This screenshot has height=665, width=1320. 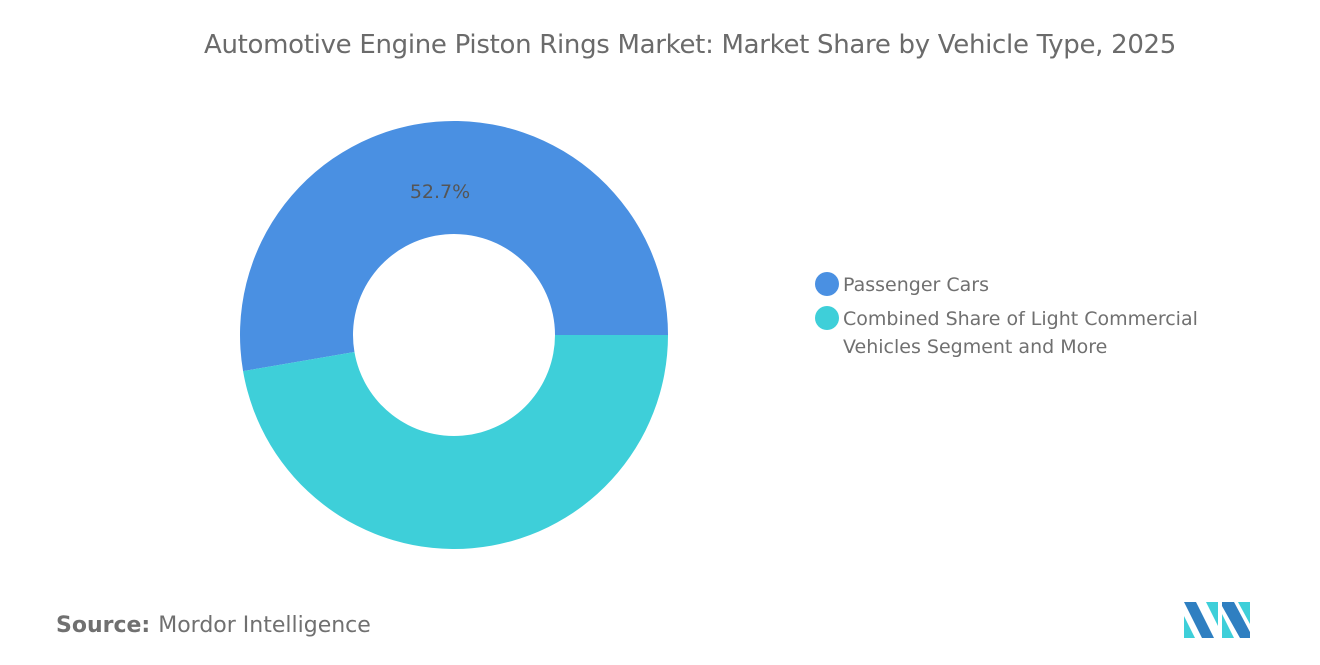 I want to click on source-label: Source:, so click(x=103, y=625).